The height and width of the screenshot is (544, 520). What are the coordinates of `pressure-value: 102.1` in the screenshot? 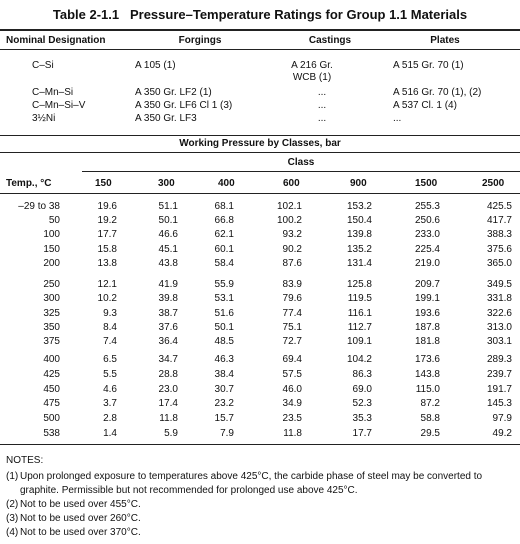 It's located at (289, 206).